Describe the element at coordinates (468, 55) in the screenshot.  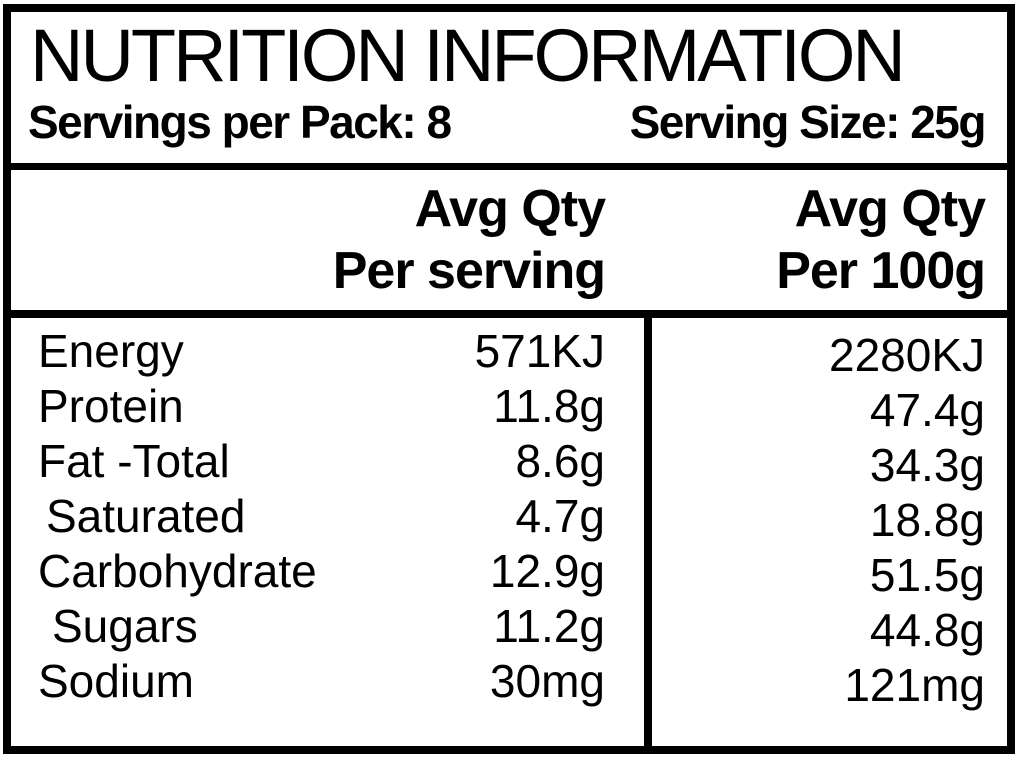
I see `panel-title: NUTRITION INFORMATION` at that location.